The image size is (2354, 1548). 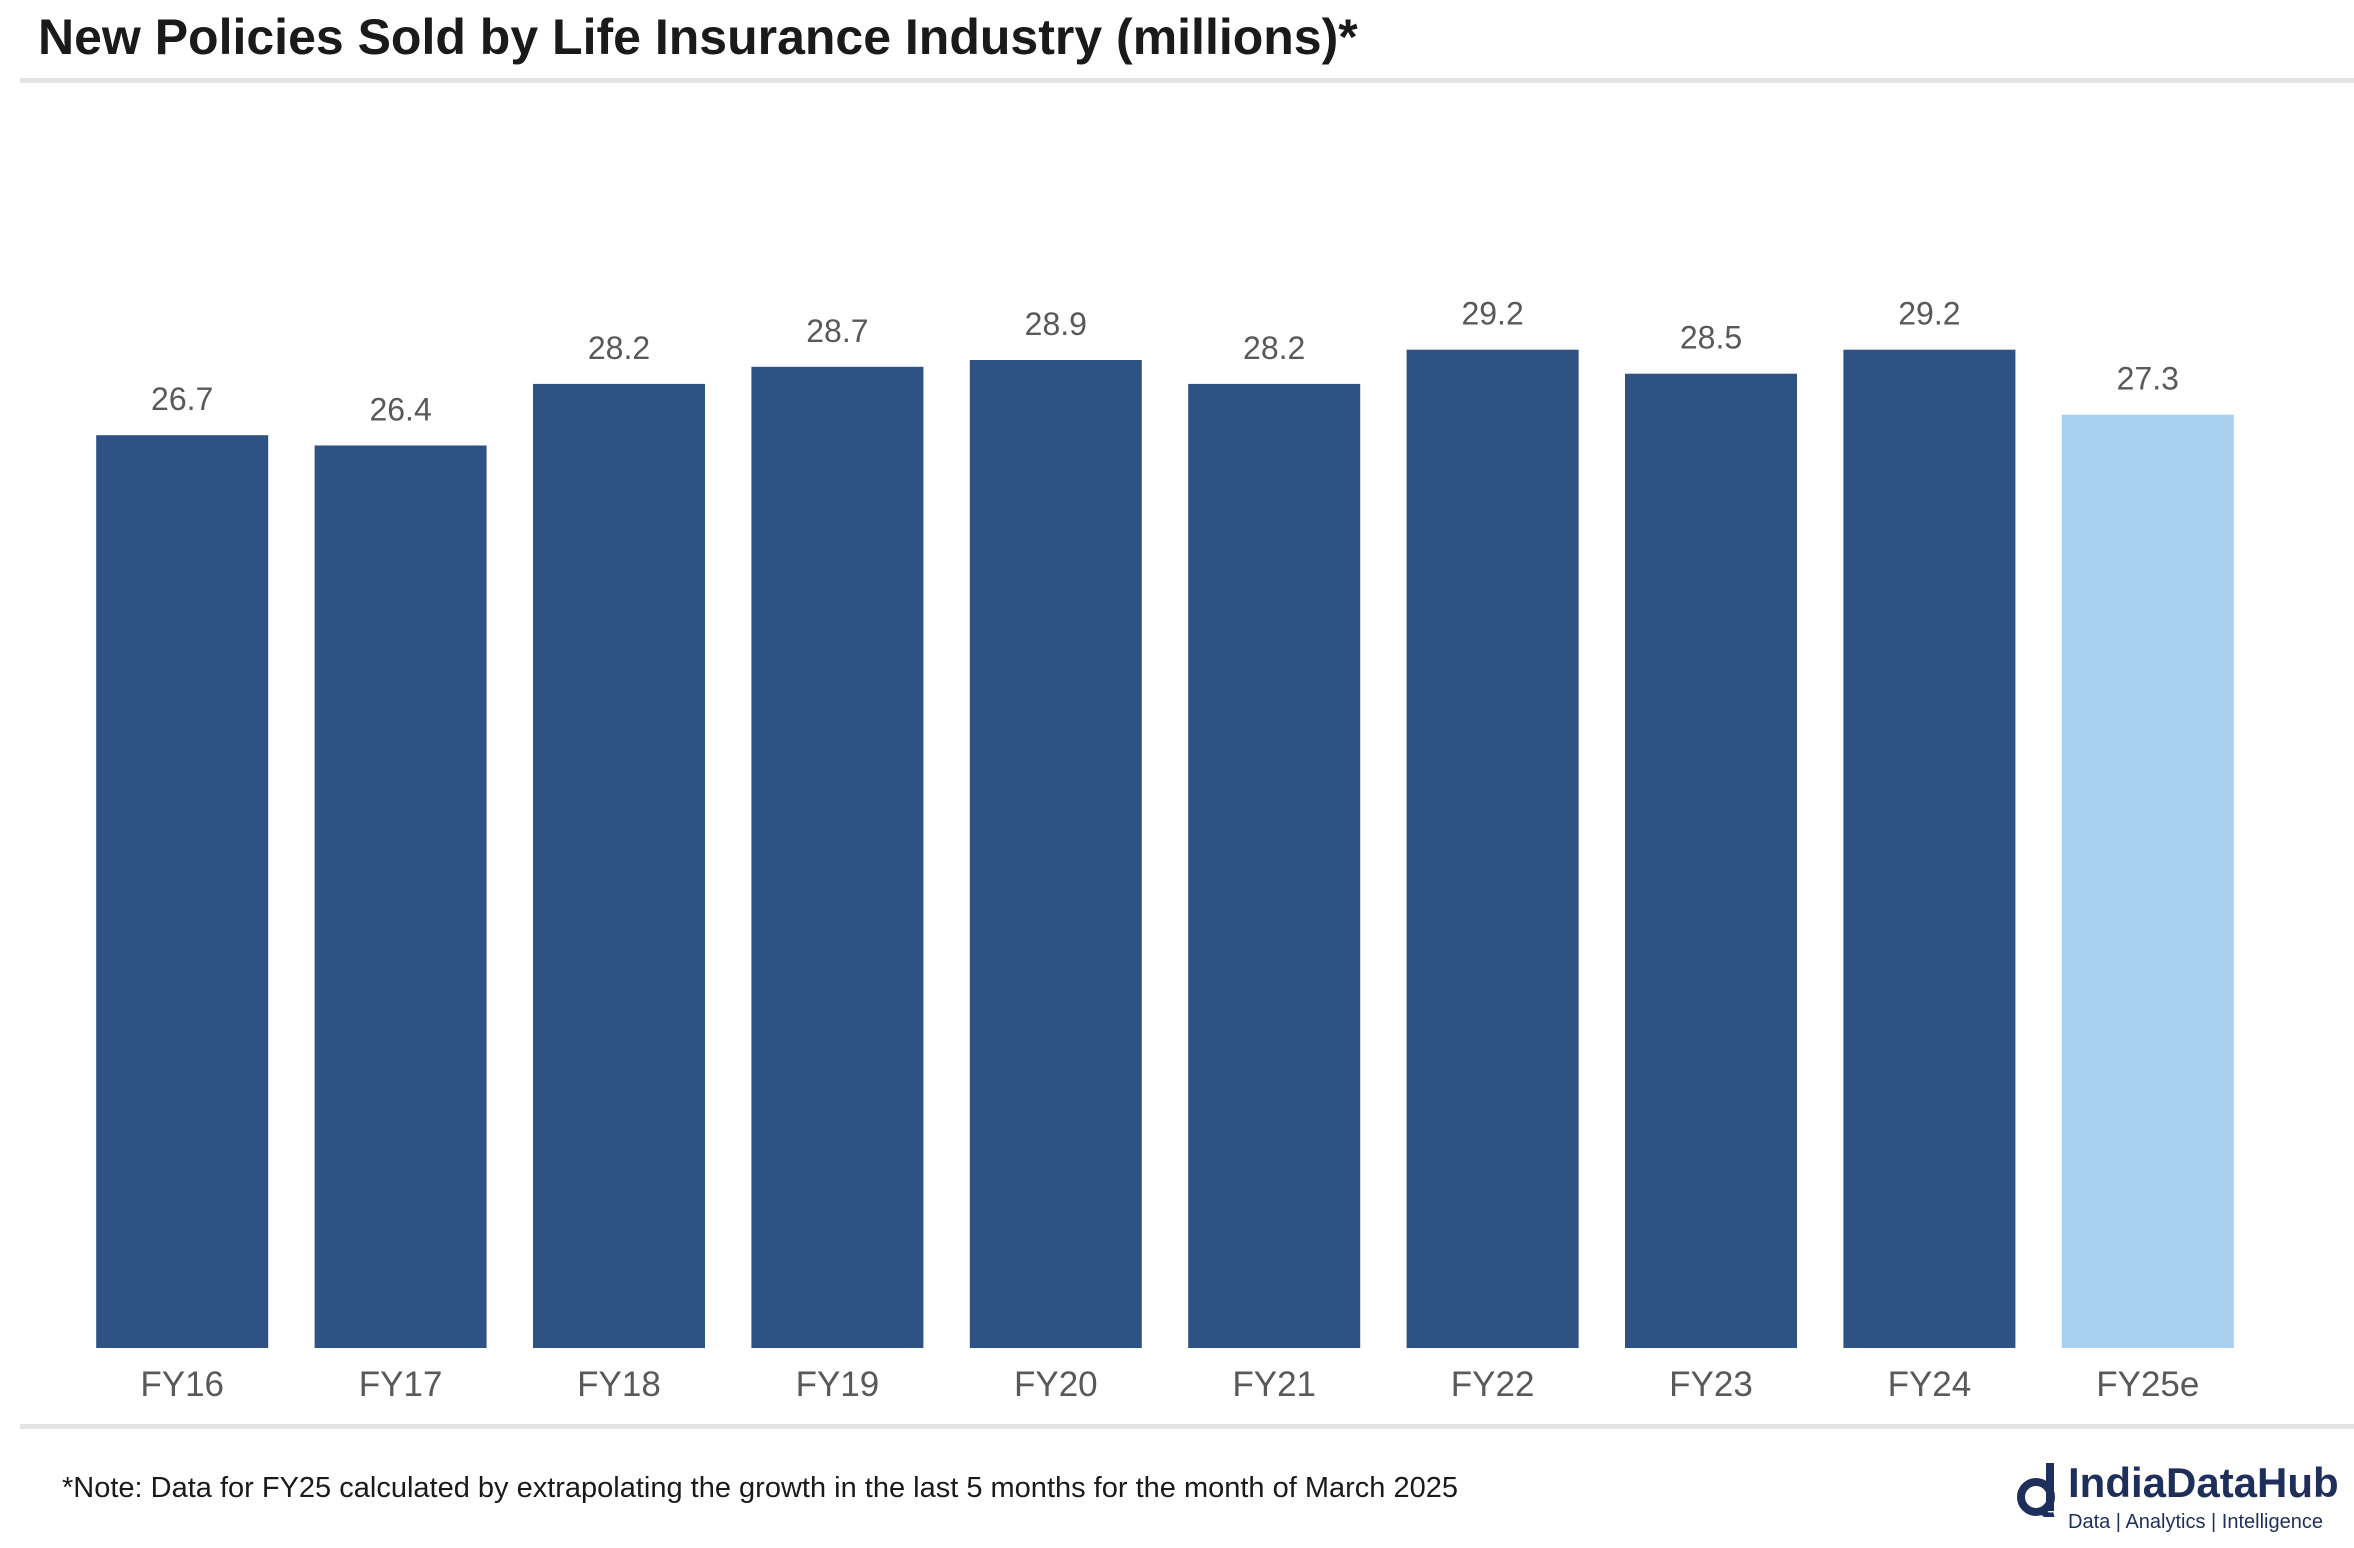 I want to click on bar-fy19, so click(x=837, y=857).